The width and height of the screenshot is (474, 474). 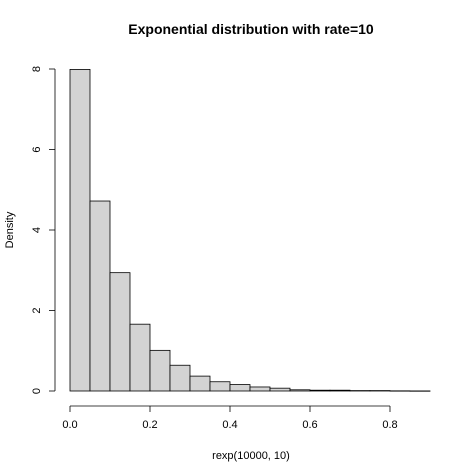 I want to click on x-tick-label: 0.6, so click(x=309, y=425).